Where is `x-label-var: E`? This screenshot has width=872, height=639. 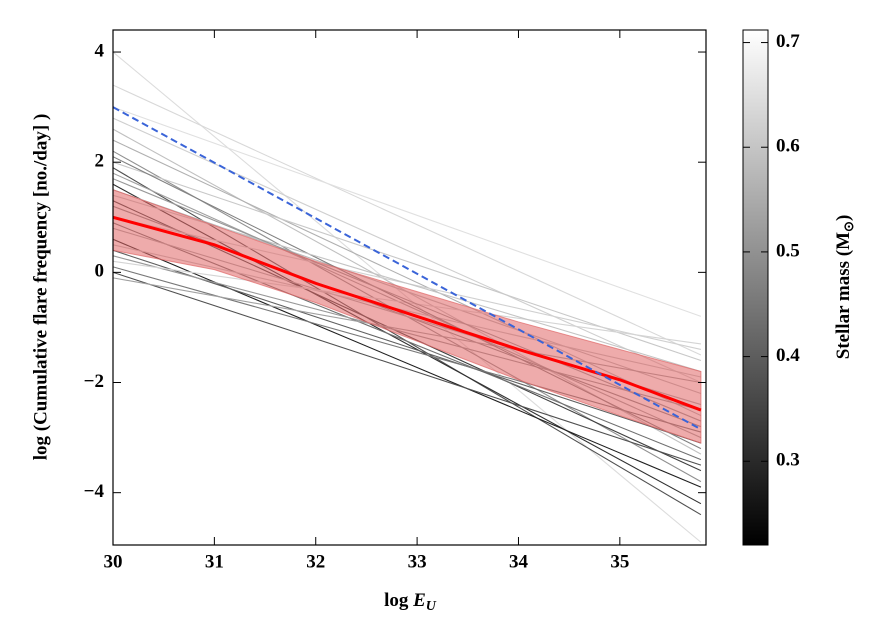
x-label-var: E is located at coordinates (419, 600).